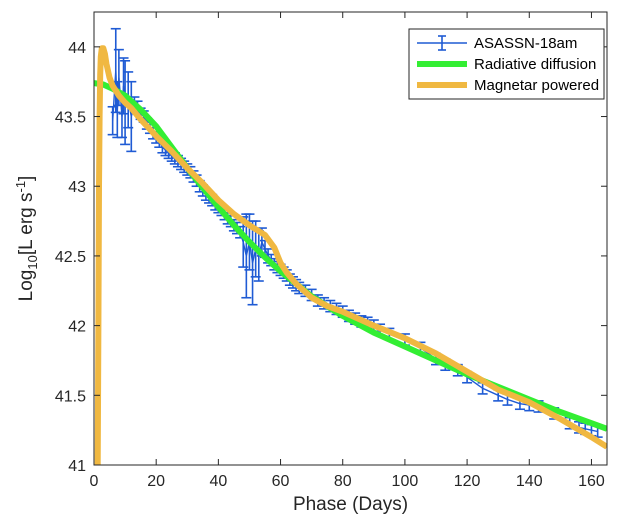 The width and height of the screenshot is (636, 520). Describe the element at coordinates (525, 43) in the screenshot. I see `legend-label-asassn-18am: ASASSN-18am` at that location.